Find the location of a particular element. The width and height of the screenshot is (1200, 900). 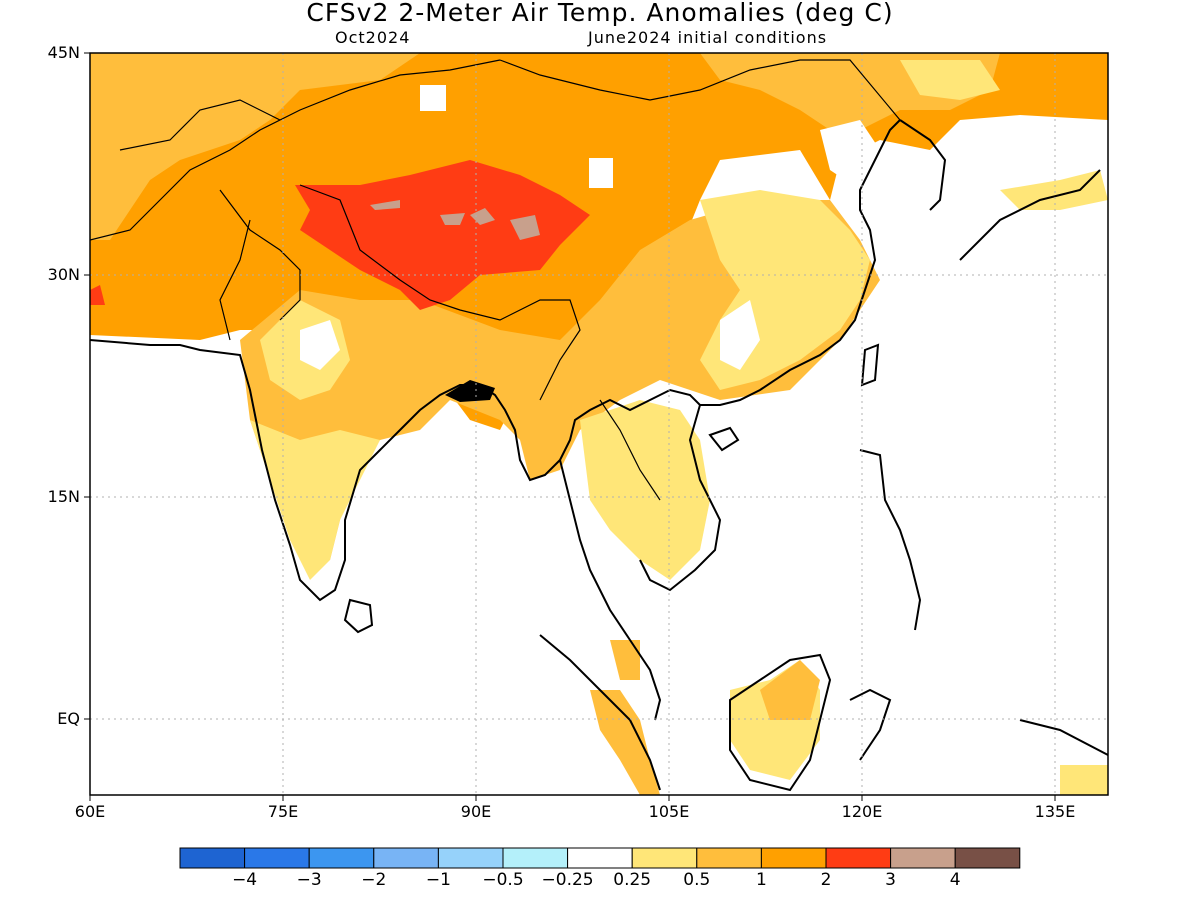

colorbar-label: −4 is located at coordinates (245, 880).